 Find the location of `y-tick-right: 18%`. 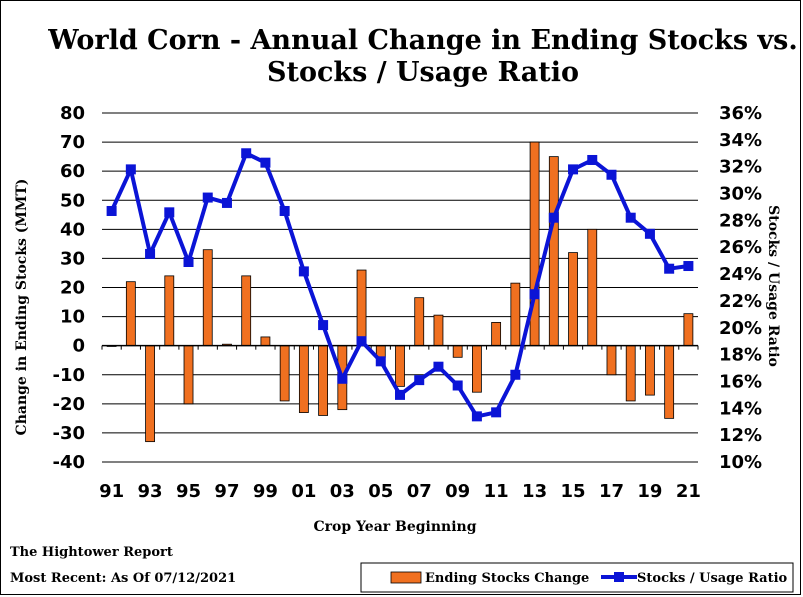

y-tick-right: 18% is located at coordinates (740, 355).